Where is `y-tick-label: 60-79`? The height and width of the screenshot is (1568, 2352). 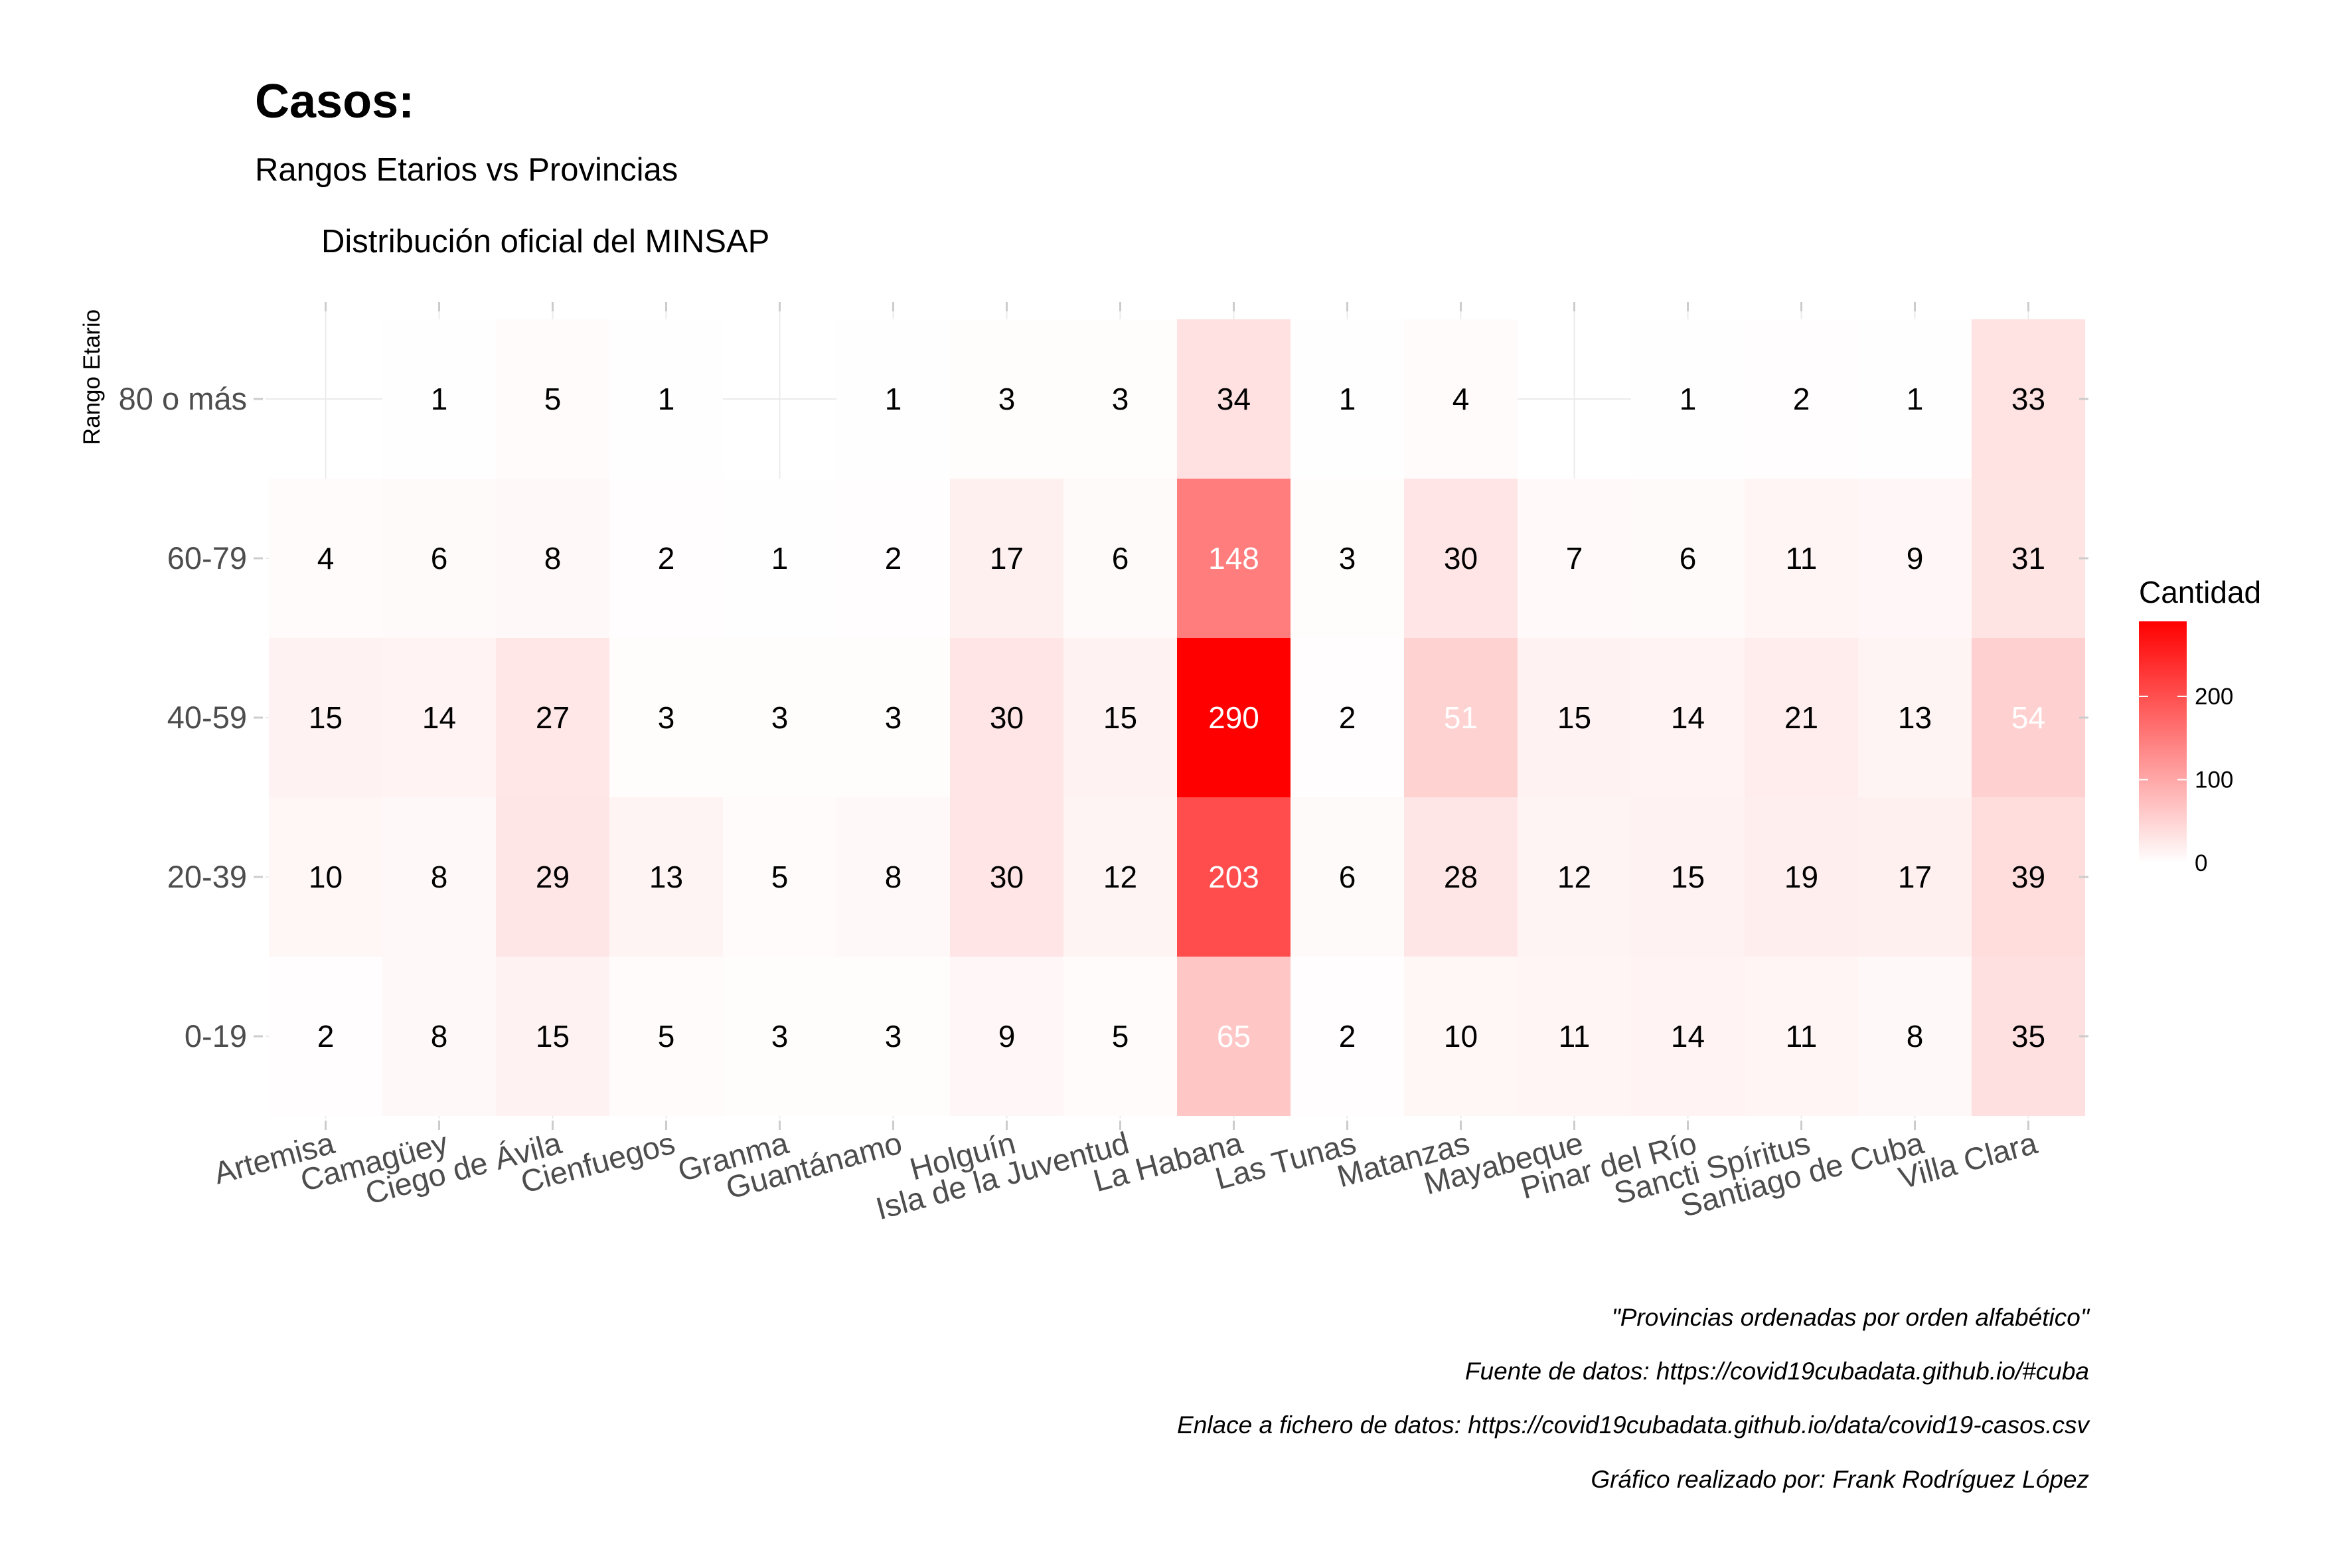
y-tick-label: 60-79 is located at coordinates (207, 558).